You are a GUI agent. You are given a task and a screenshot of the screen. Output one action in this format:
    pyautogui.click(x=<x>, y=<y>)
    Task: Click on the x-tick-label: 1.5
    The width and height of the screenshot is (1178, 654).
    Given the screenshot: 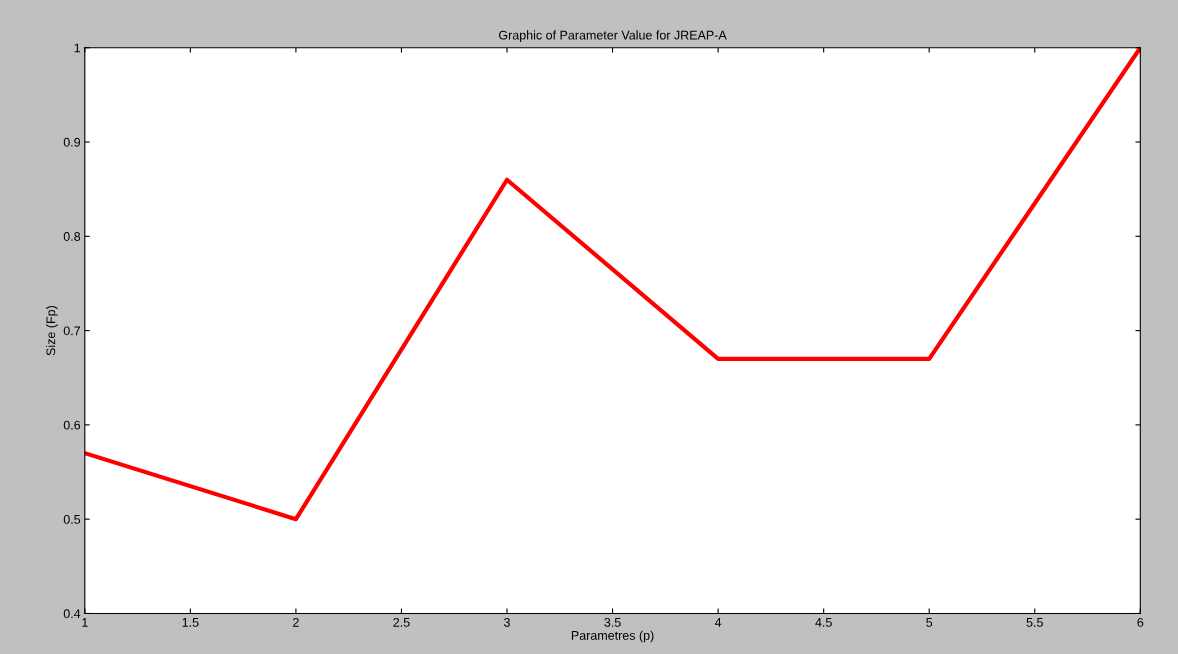 What is the action you would take?
    pyautogui.click(x=190, y=622)
    